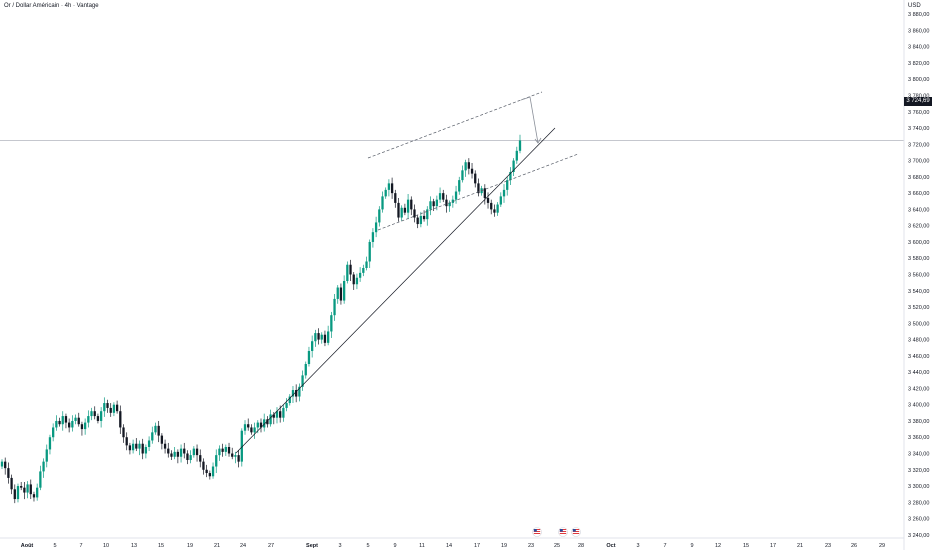  Describe the element at coordinates (918, 536) in the screenshot. I see `y-tick-label: 3 240,00` at that location.